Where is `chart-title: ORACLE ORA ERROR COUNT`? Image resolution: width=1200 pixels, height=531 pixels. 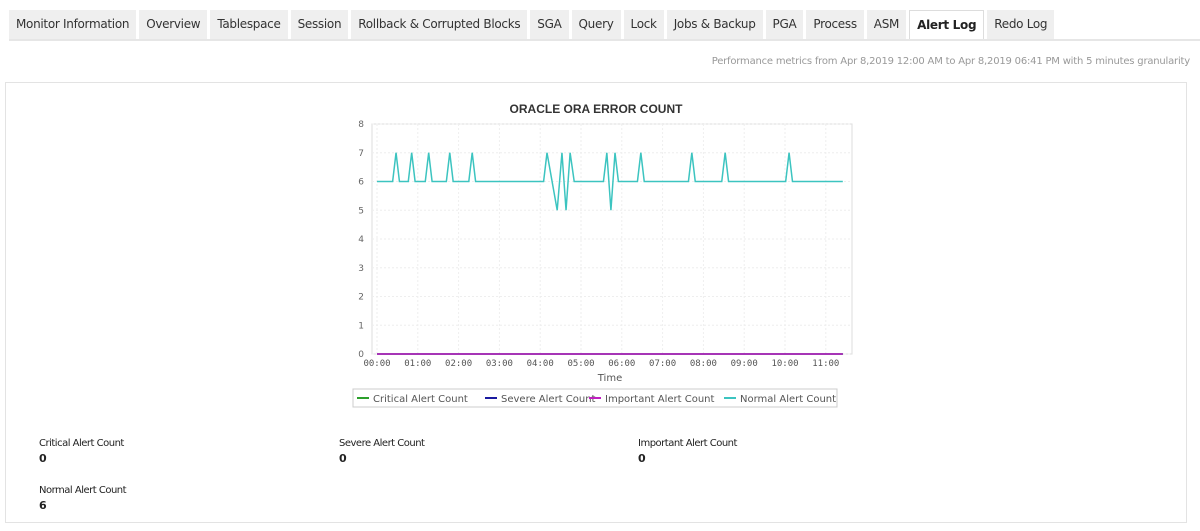 chart-title: ORACLE ORA ERROR COUNT is located at coordinates (597, 109).